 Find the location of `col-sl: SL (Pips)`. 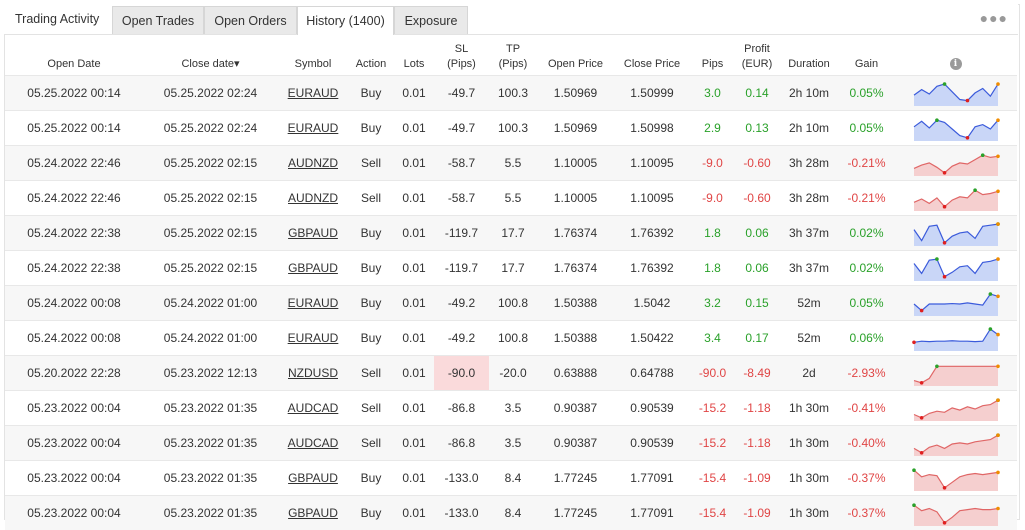

col-sl: SL (Pips) is located at coordinates (461, 55).